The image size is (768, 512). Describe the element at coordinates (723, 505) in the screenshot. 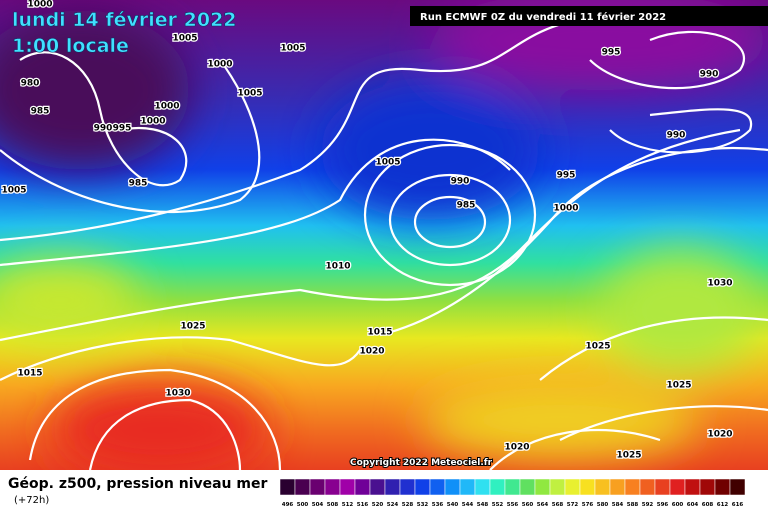

I see `colorbar-label: 612` at that location.